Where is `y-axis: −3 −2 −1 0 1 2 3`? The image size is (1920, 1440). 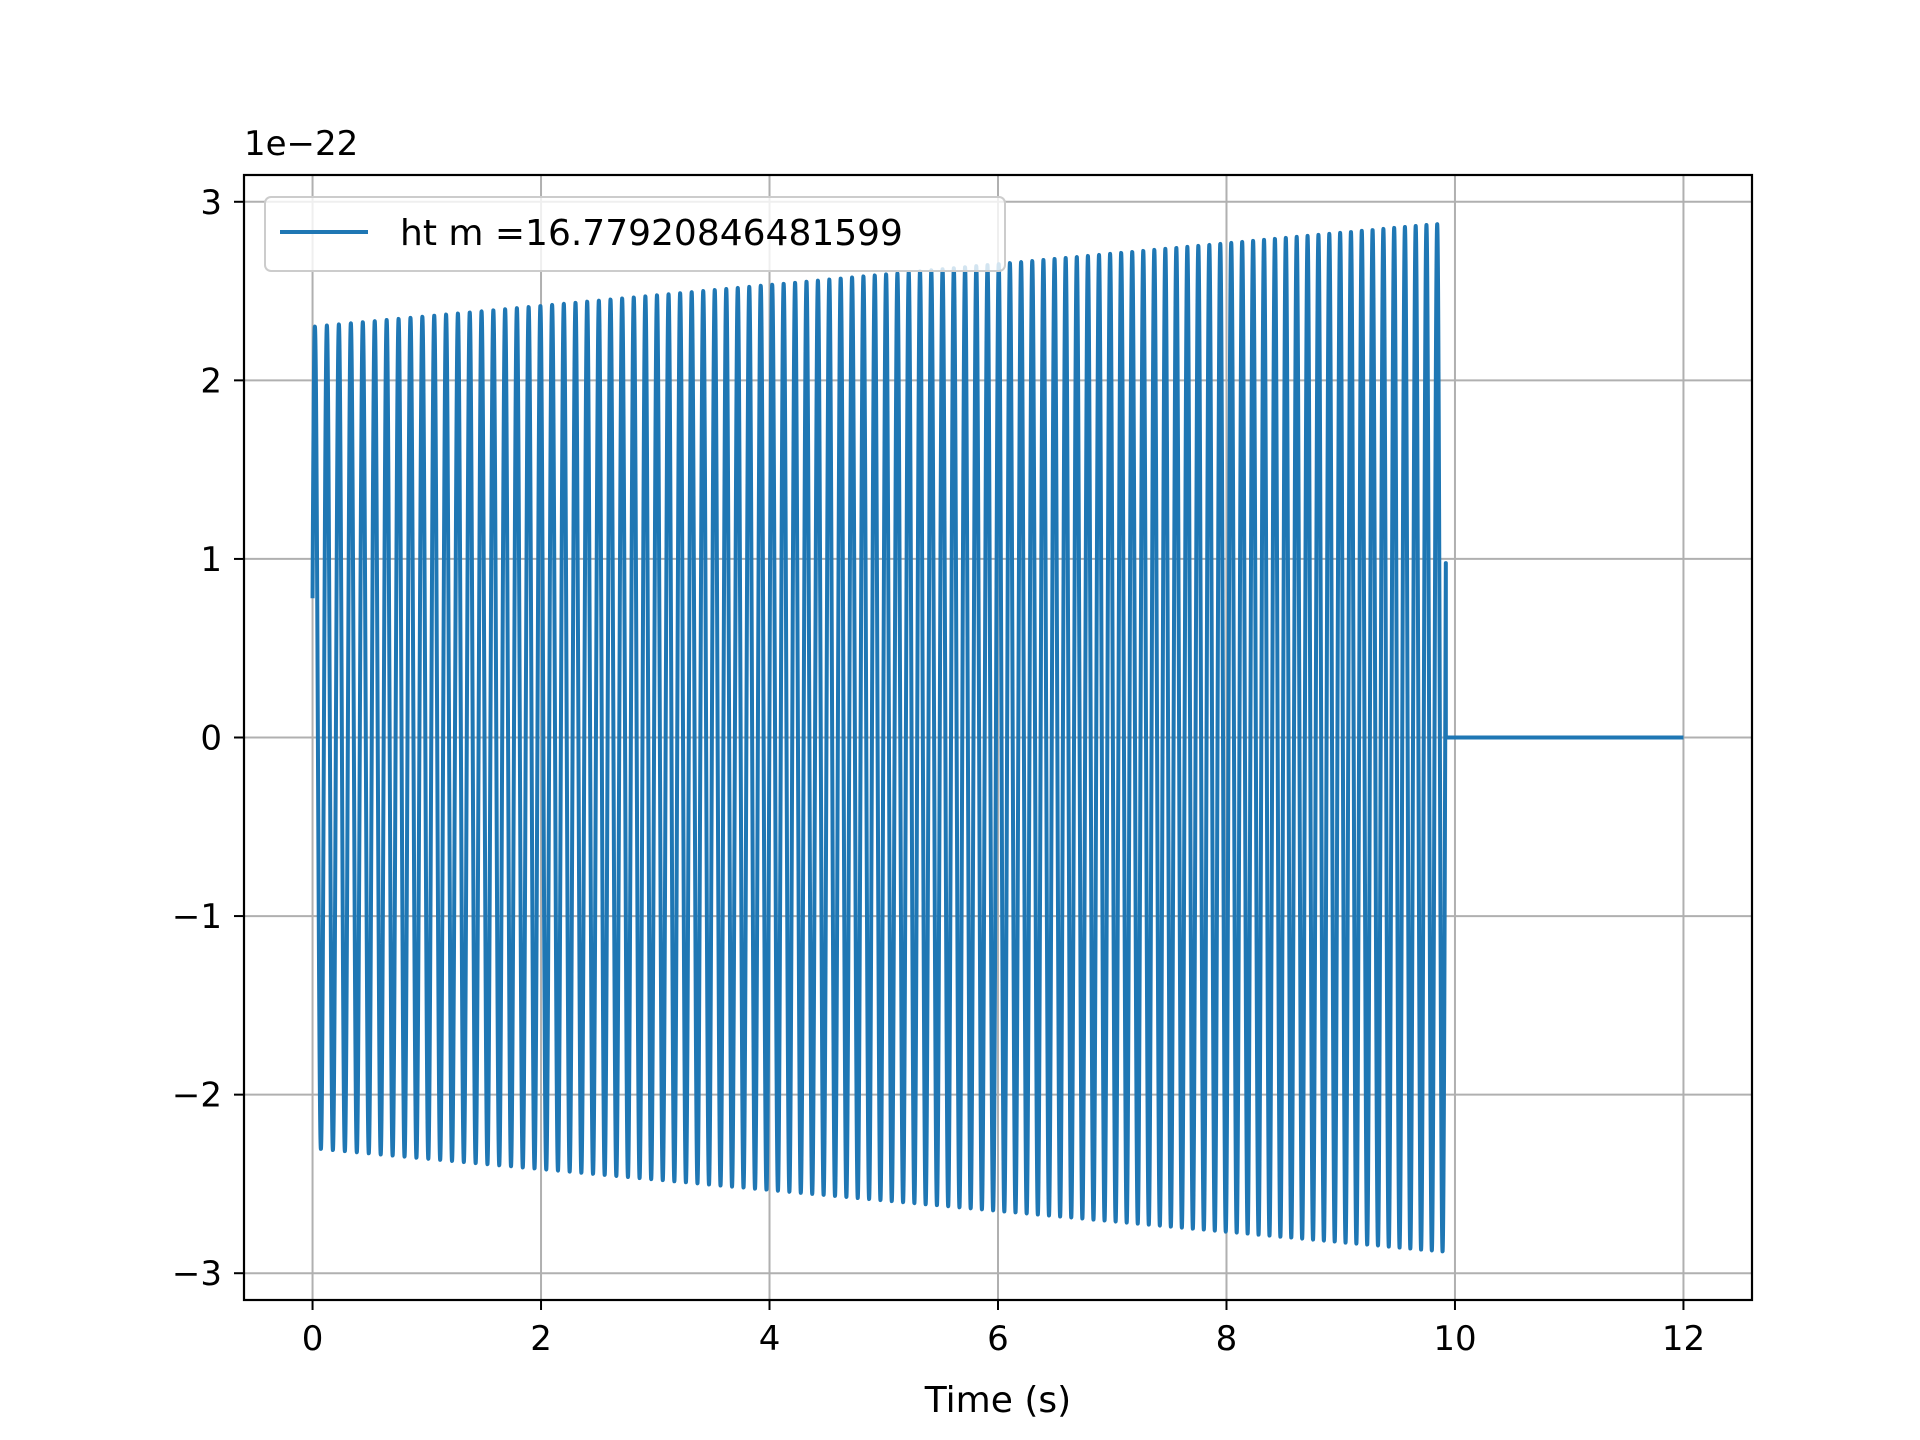 y-axis: −3 −2 −1 0 1 2 3 is located at coordinates (208, 738).